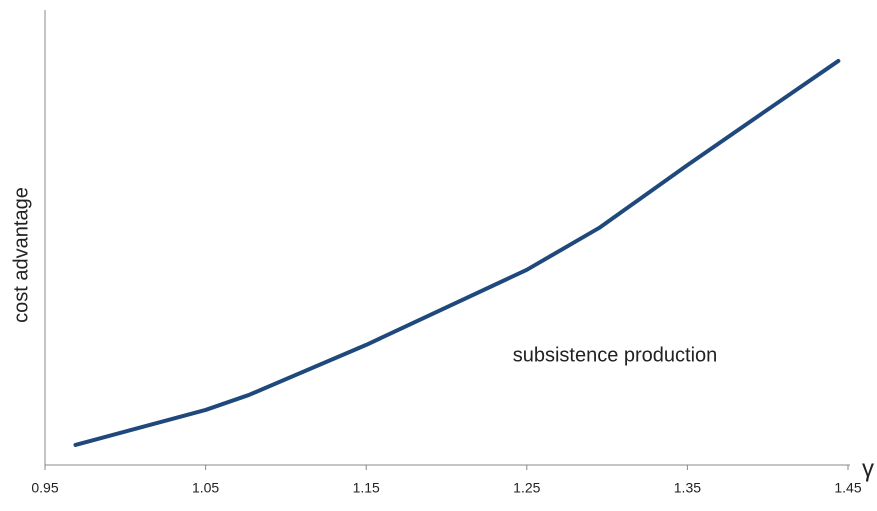  I want to click on annotation: subsistence production, so click(615, 355).